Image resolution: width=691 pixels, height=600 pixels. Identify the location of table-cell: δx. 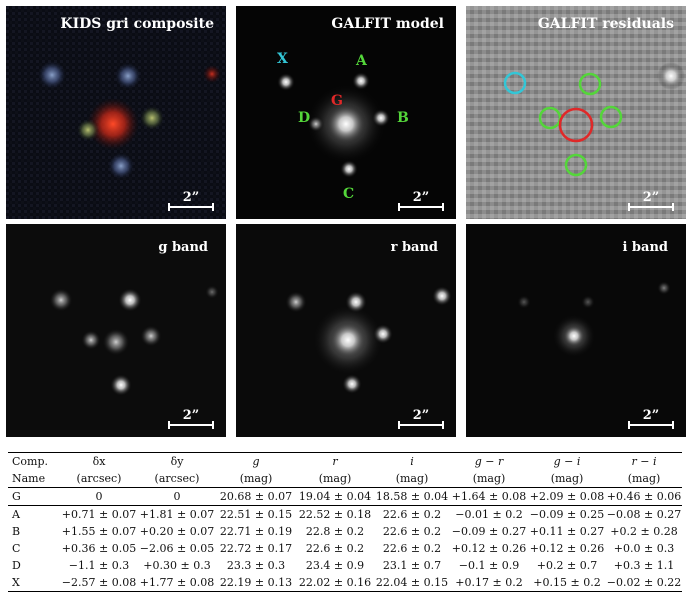
(99, 461).